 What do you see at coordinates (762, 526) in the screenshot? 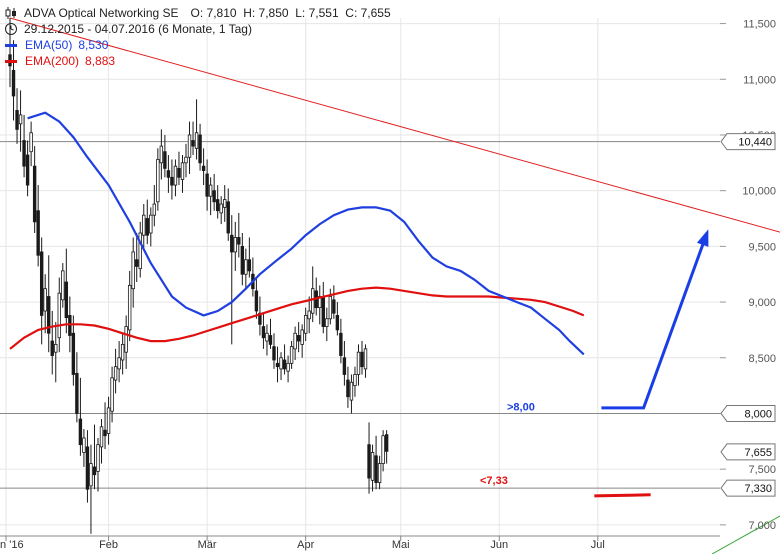
I see `y-tick-label: 7,000` at bounding box center [762, 526].